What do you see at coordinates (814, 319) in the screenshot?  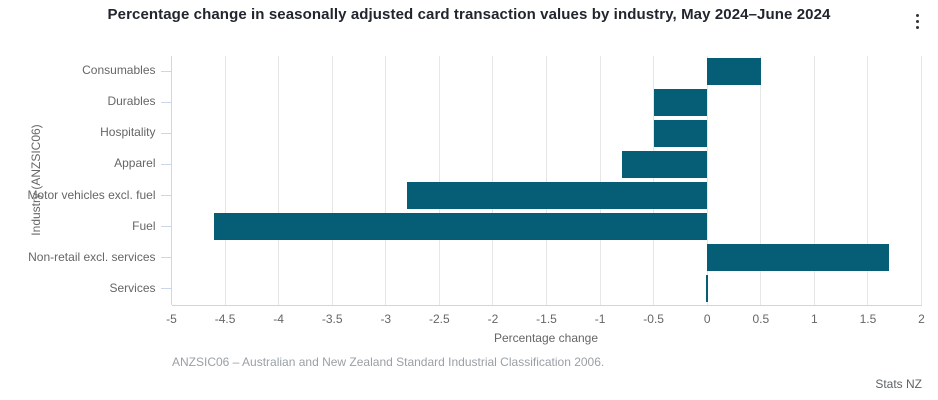 I see `x-tick-label: 1` at bounding box center [814, 319].